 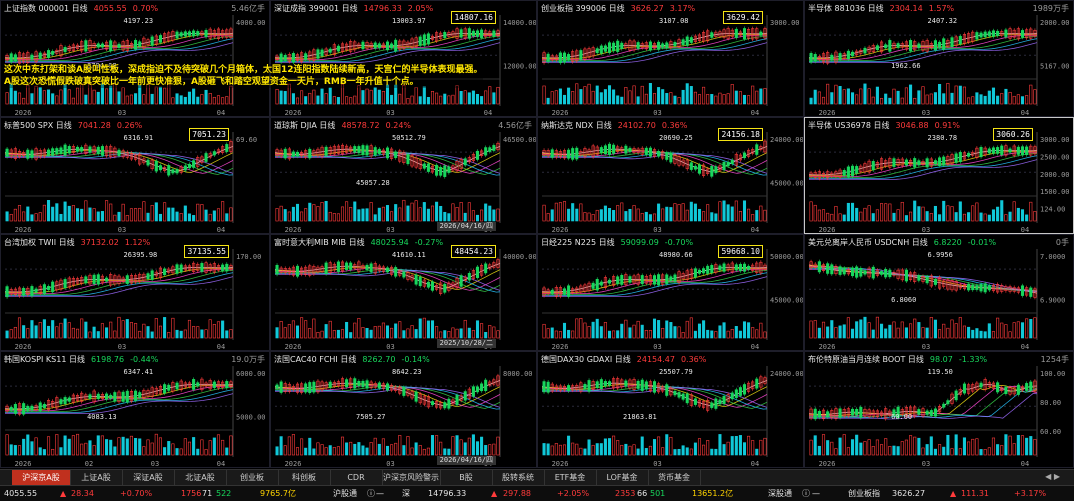 What do you see at coordinates (868, 242) in the screenshot?
I see `panel-title: 美元兑离岸人民币 USDCNH 日线` at bounding box center [868, 242].